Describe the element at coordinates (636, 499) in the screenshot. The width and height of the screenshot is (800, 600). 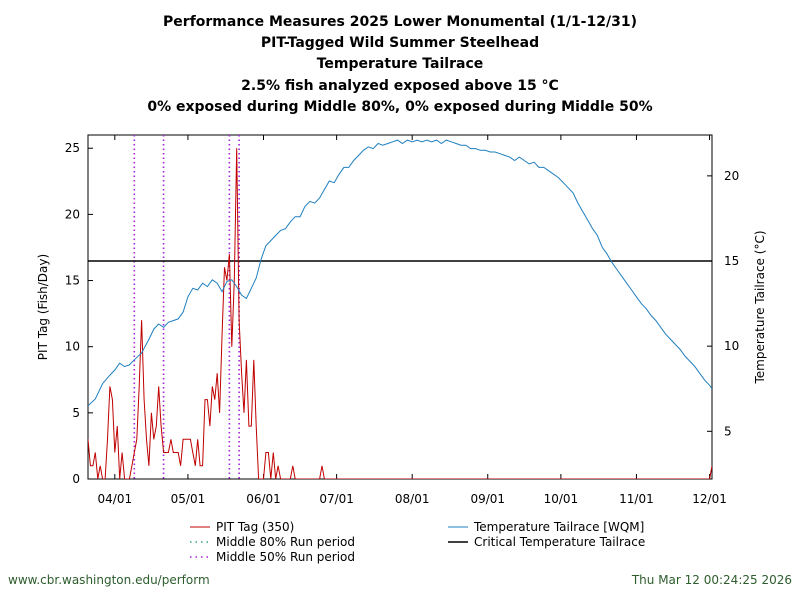
I see `x-tick-label: 11/01` at that location.